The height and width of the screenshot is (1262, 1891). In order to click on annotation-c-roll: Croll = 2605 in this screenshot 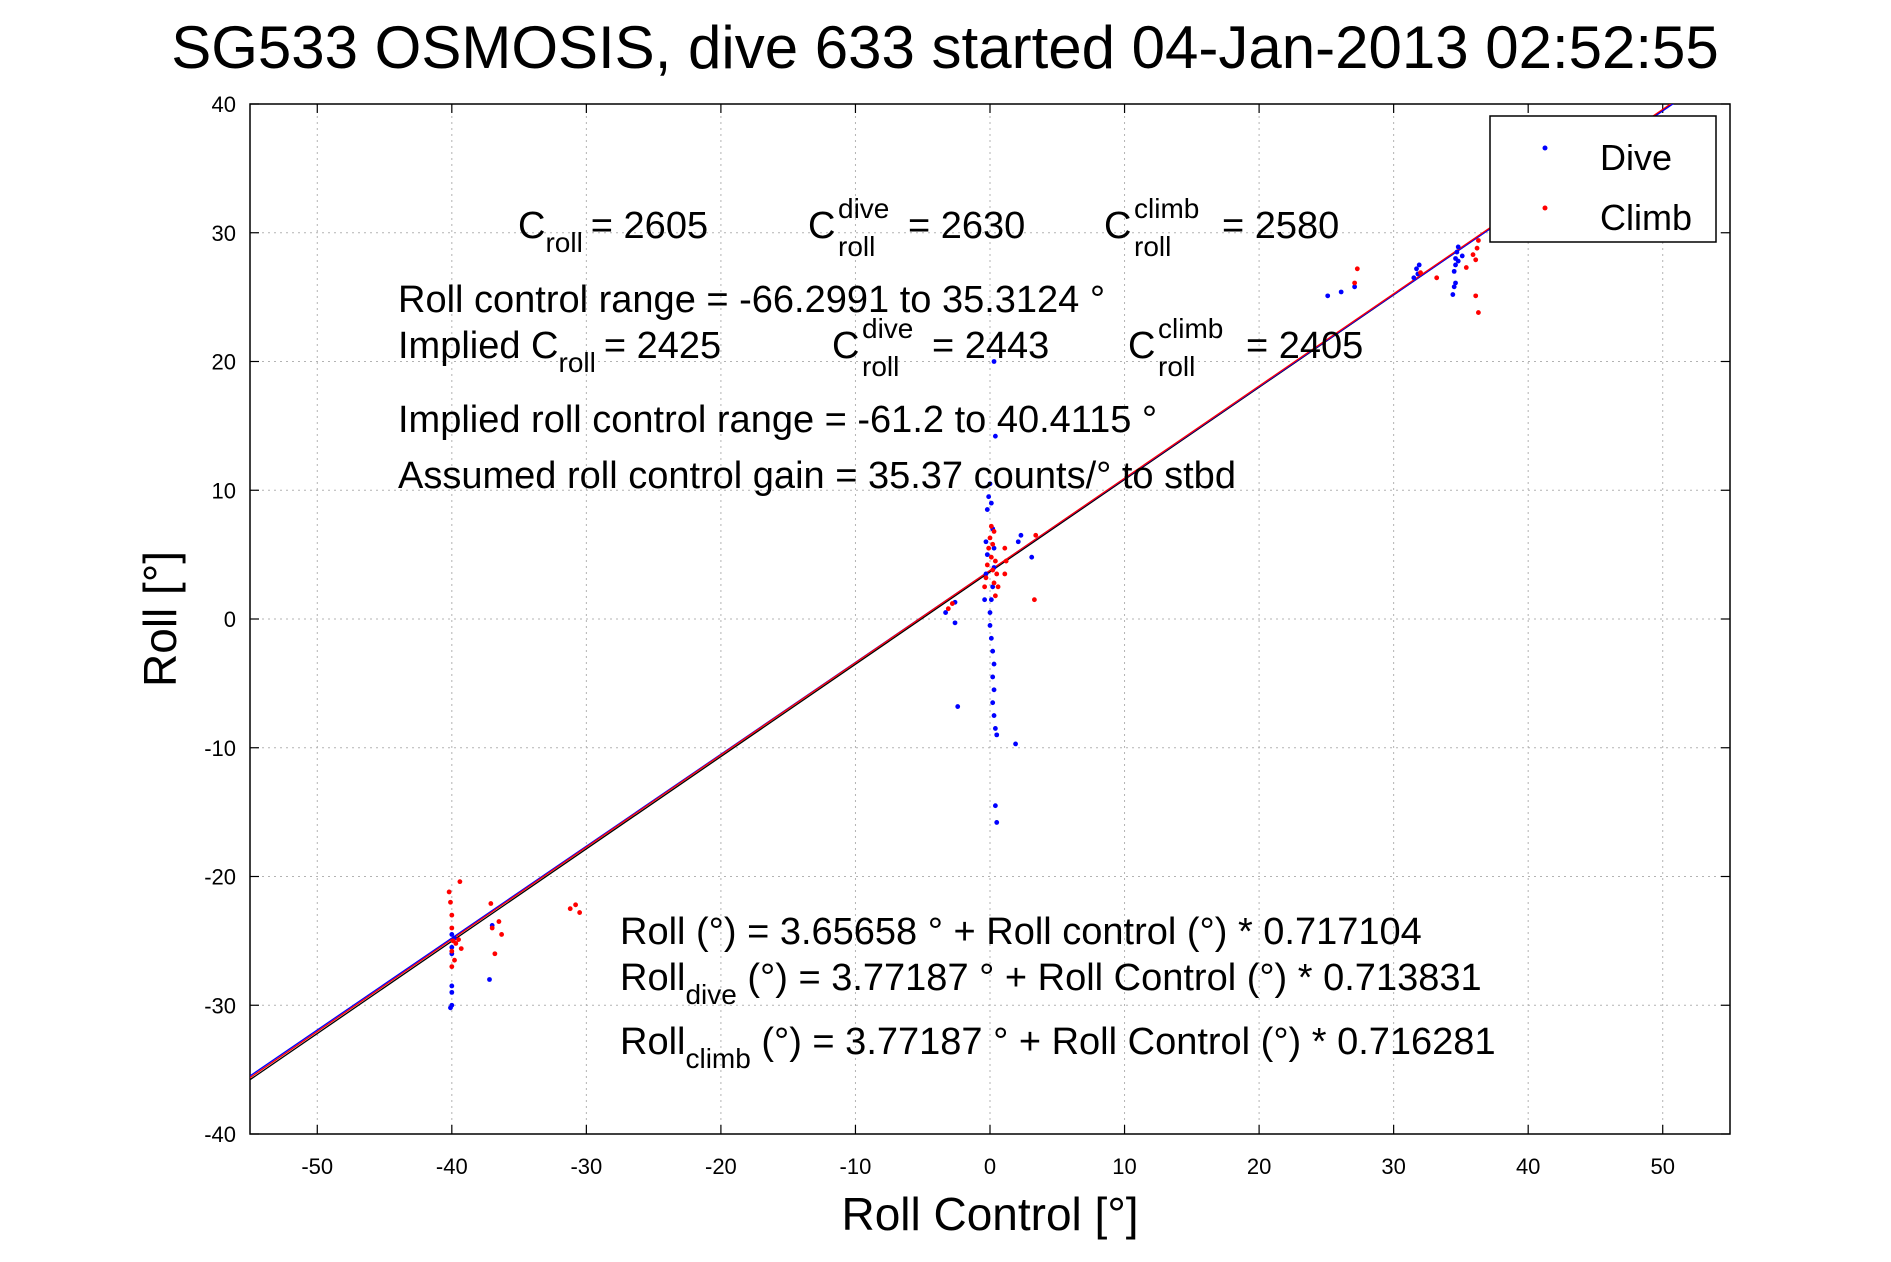, I will do `click(613, 231)`.